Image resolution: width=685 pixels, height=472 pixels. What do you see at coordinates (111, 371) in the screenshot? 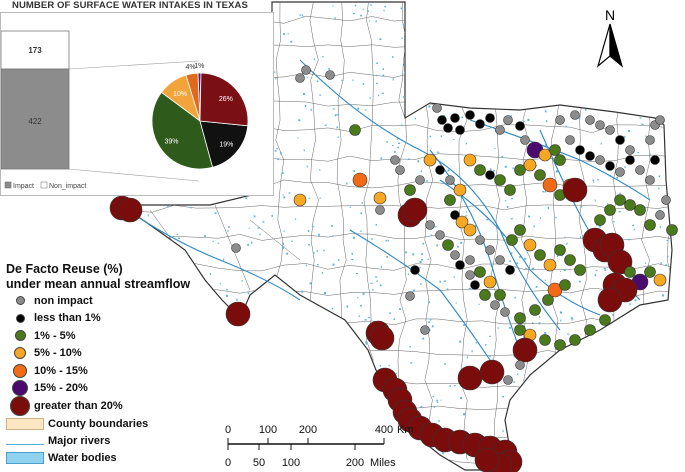
I see `legend-class-row: 10% - 15%` at bounding box center [111, 371].